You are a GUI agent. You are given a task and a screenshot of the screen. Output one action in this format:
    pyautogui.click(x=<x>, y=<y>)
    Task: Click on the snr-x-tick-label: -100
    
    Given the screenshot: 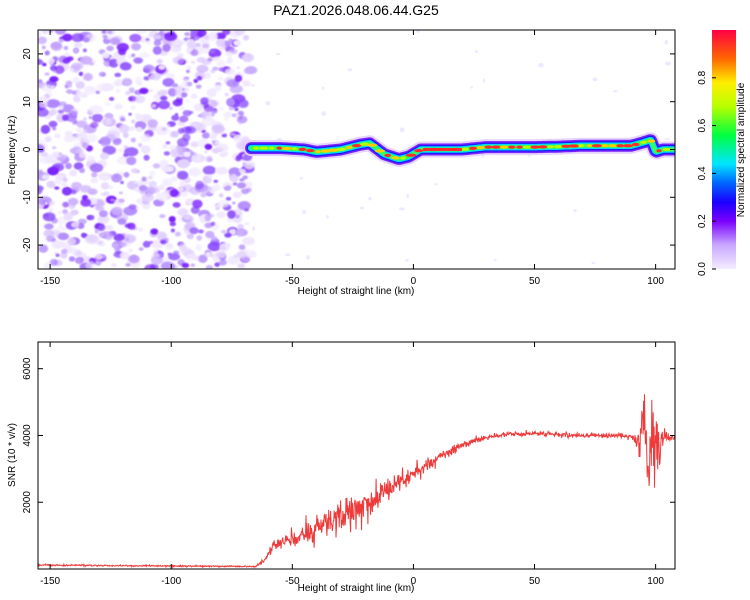 What is the action you would take?
    pyautogui.click(x=171, y=581)
    